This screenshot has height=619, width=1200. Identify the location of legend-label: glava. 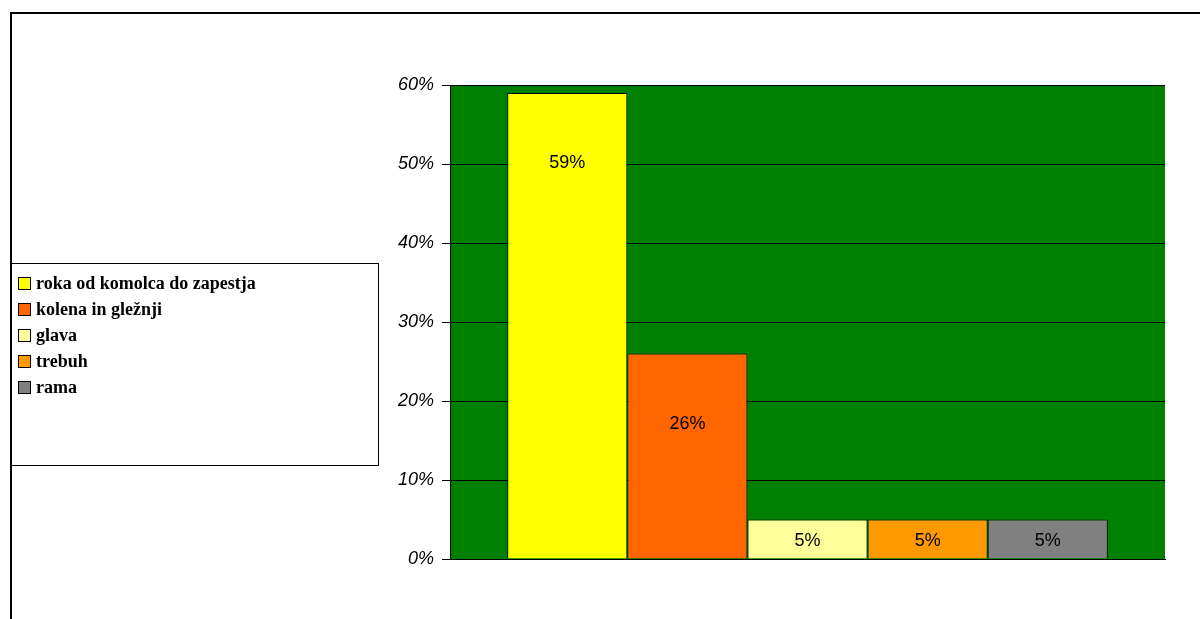
(57, 335).